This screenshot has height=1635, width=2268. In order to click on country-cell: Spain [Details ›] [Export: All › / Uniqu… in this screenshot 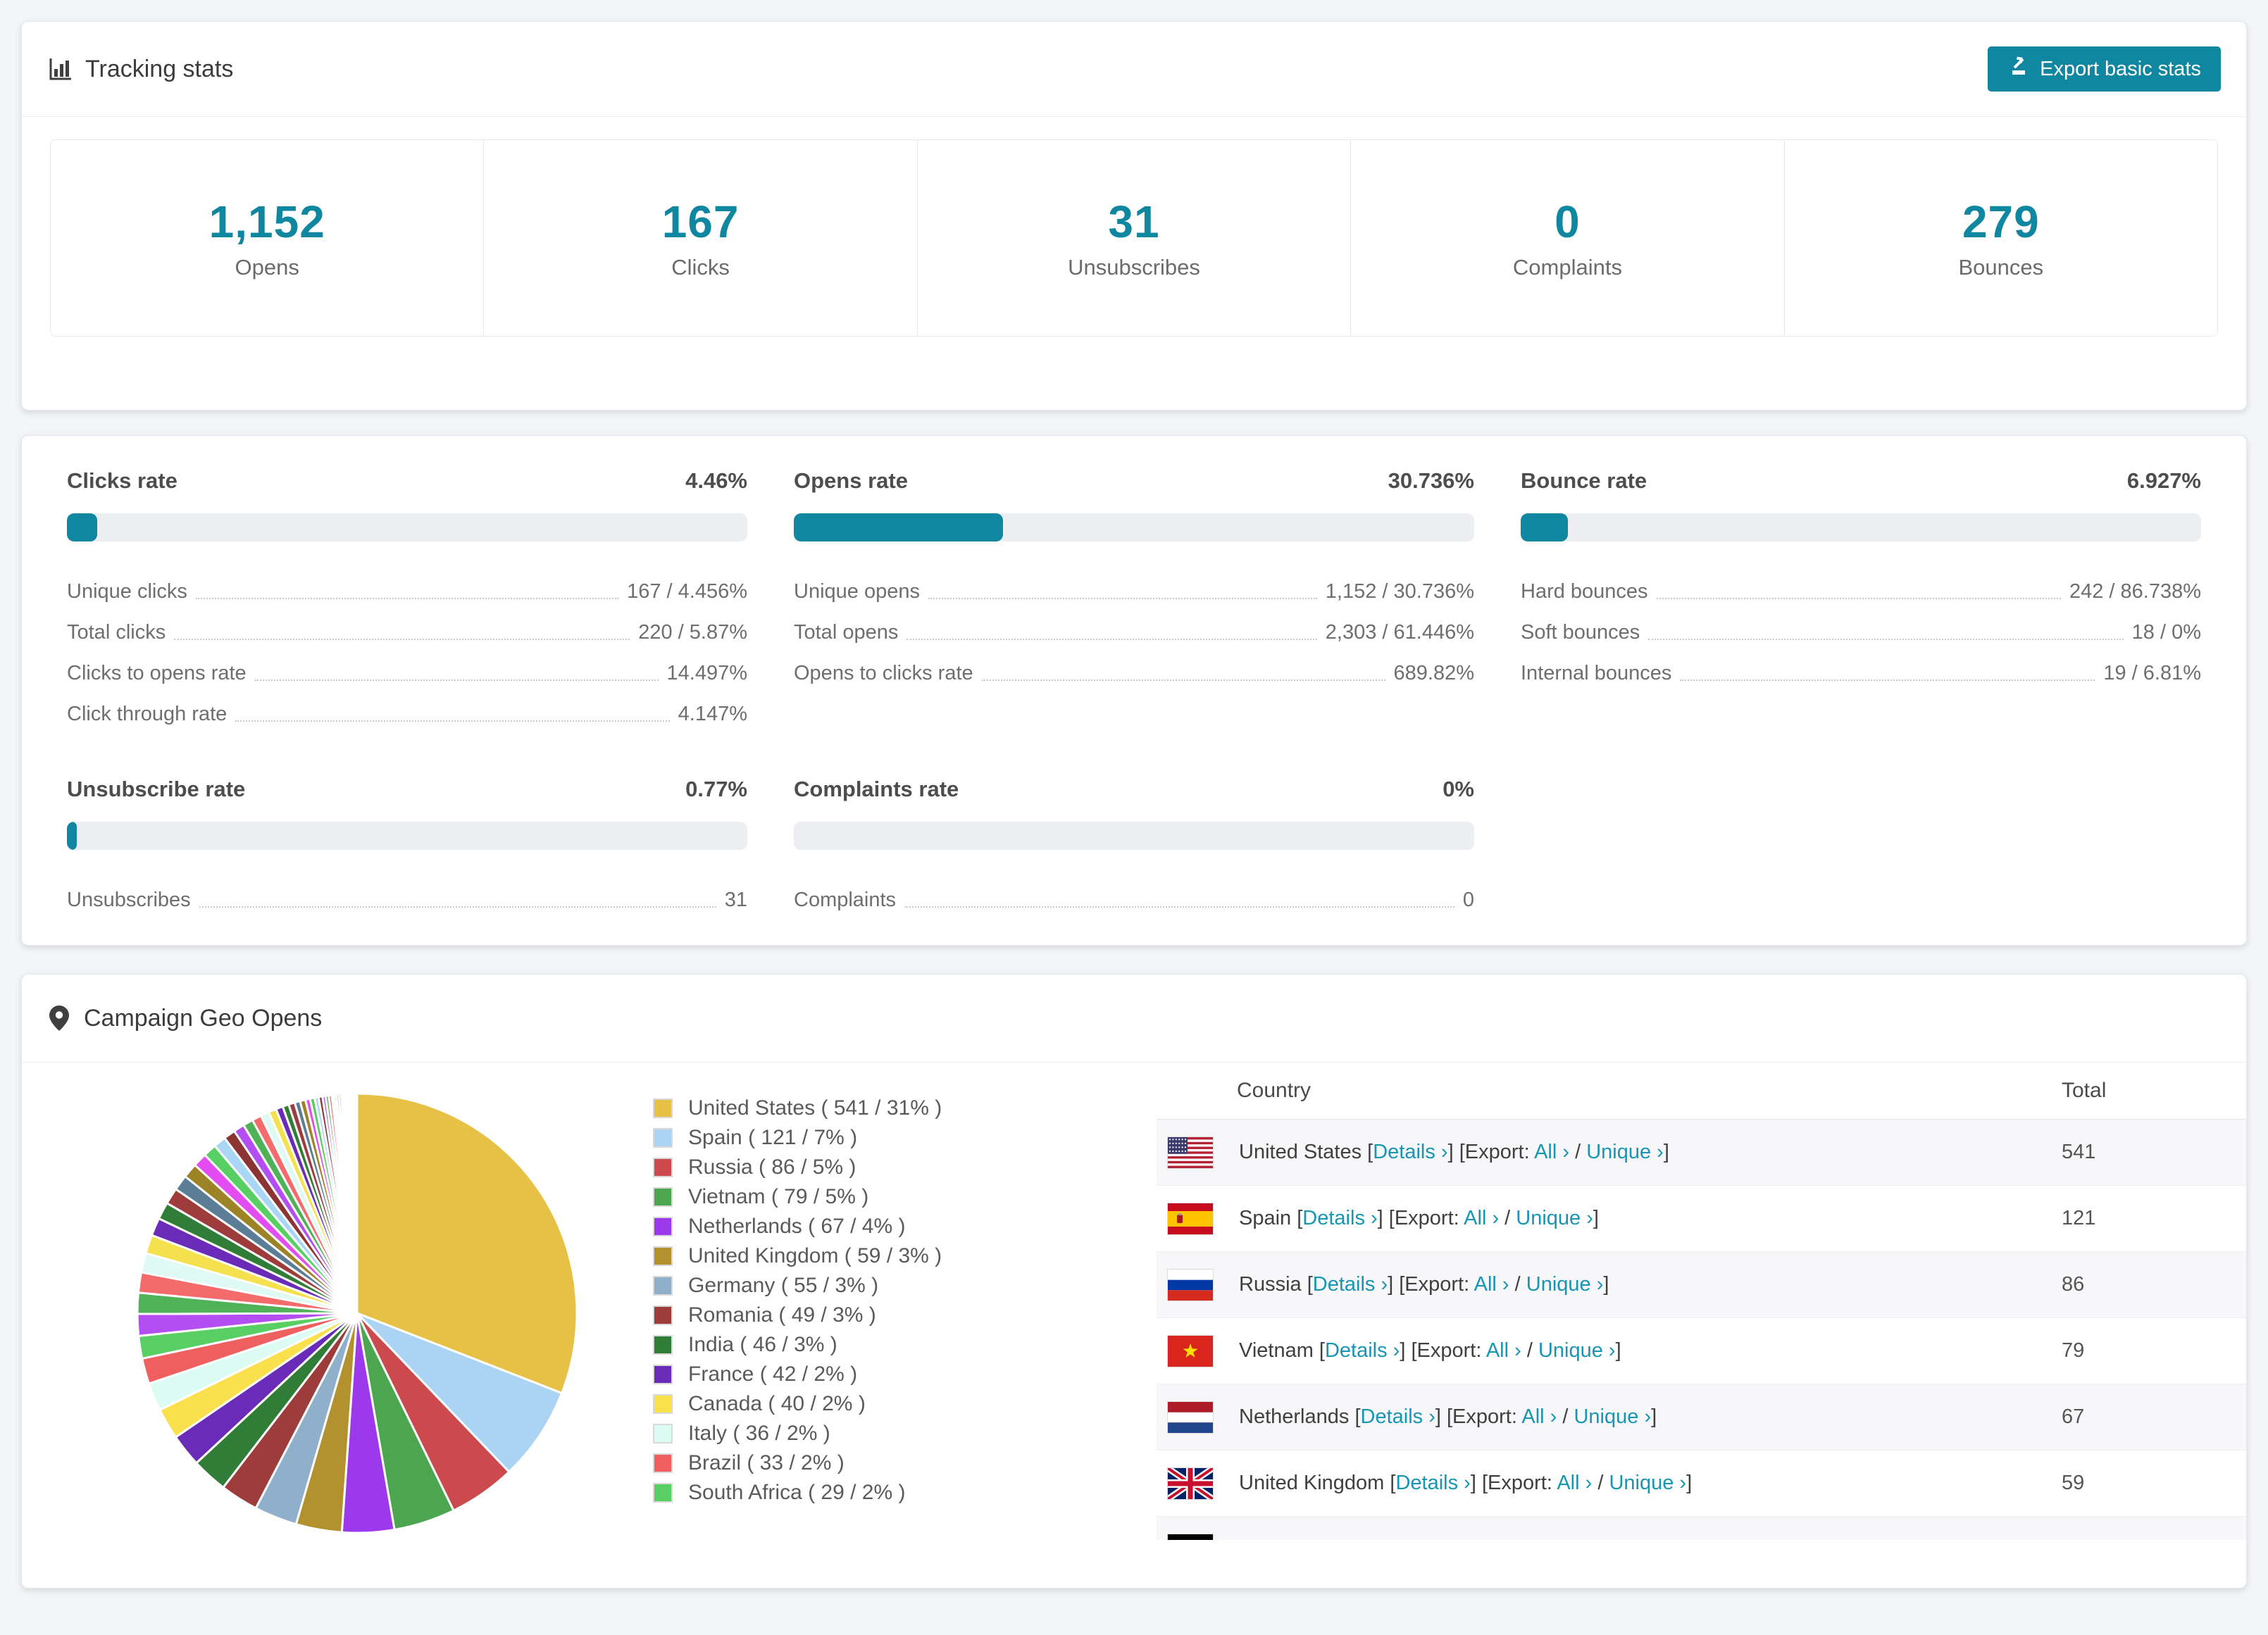, I will do `click(1609, 1219)`.